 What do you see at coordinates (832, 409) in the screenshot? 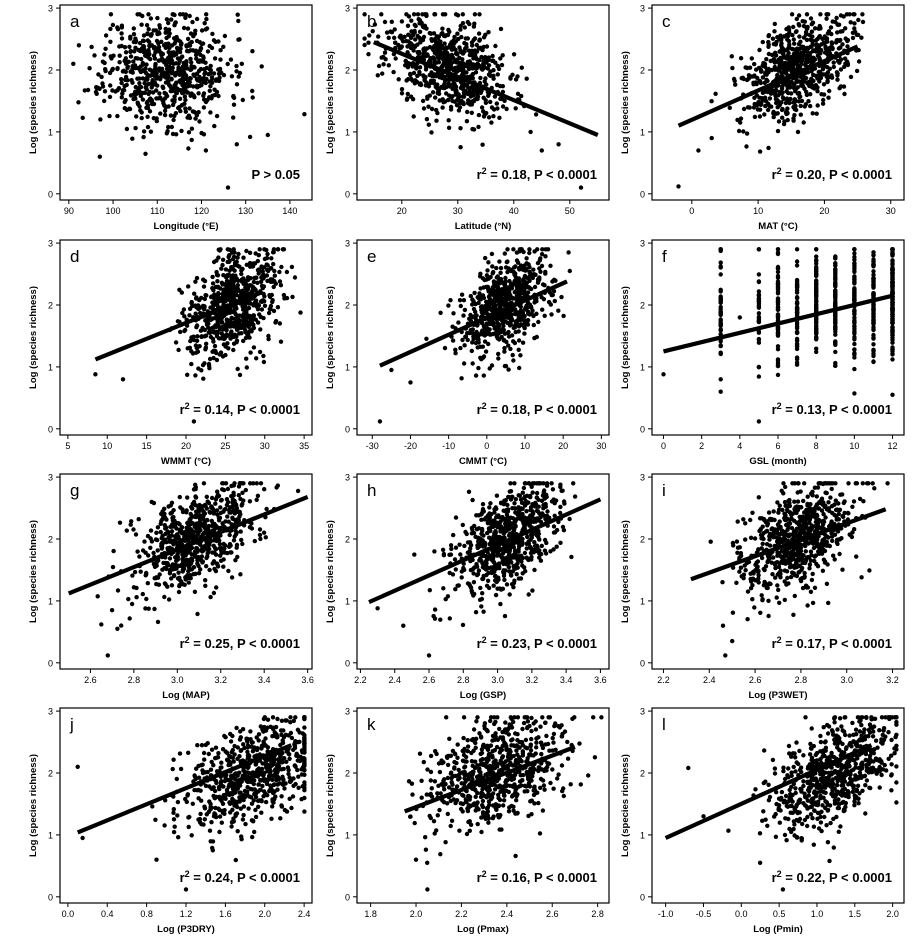
I see `stat-annotation: r2 = 0.13, P < 0.0001` at bounding box center [832, 409].